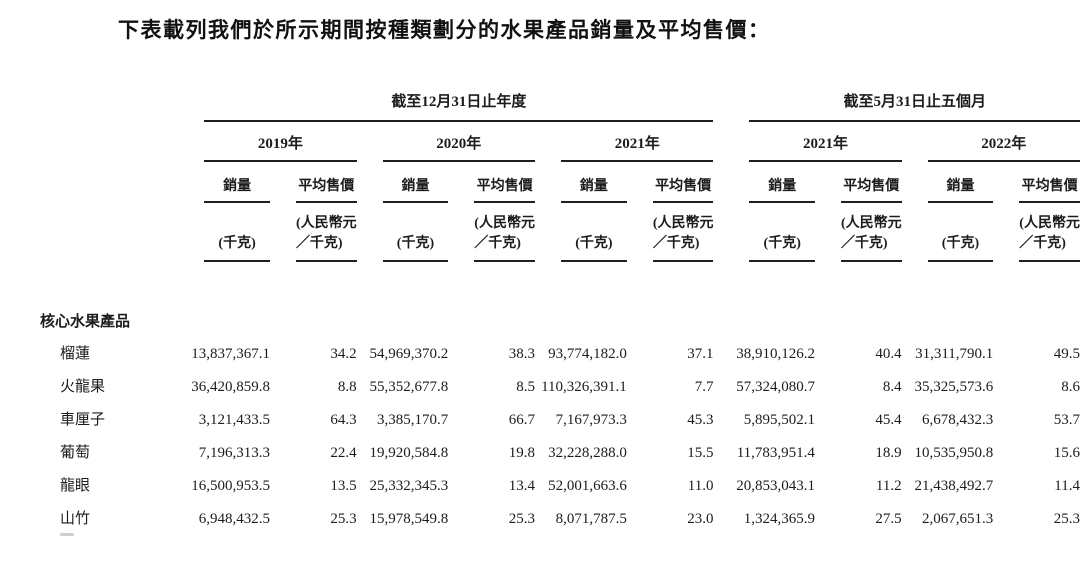 The height and width of the screenshot is (567, 1080). I want to click on row-label: 葡萄, so click(75, 453).